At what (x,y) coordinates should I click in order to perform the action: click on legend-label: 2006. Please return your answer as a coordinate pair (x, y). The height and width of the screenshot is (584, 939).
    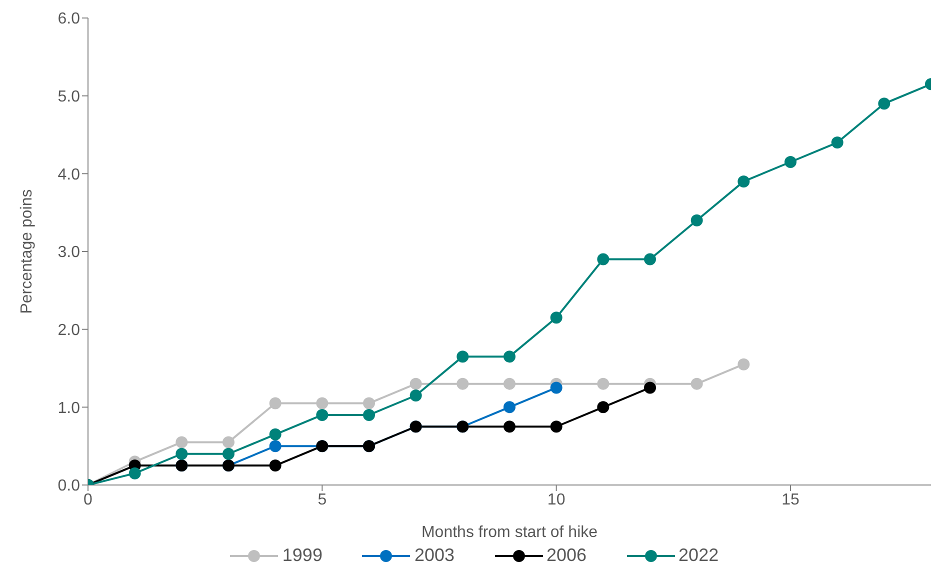
    Looking at the image, I should click on (566, 555).